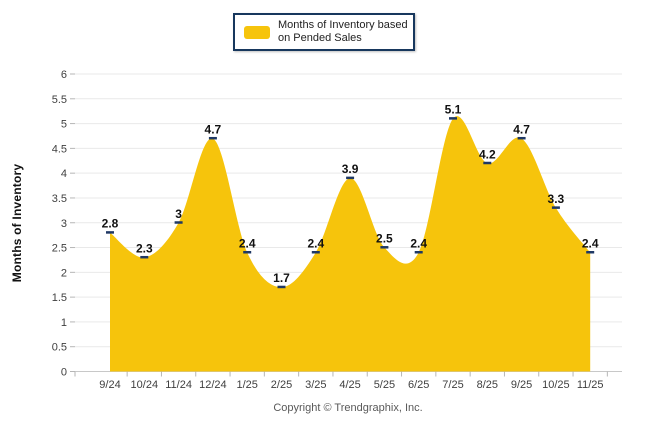 The image size is (646, 434). I want to click on data-point-label: 3.9, so click(350, 169).